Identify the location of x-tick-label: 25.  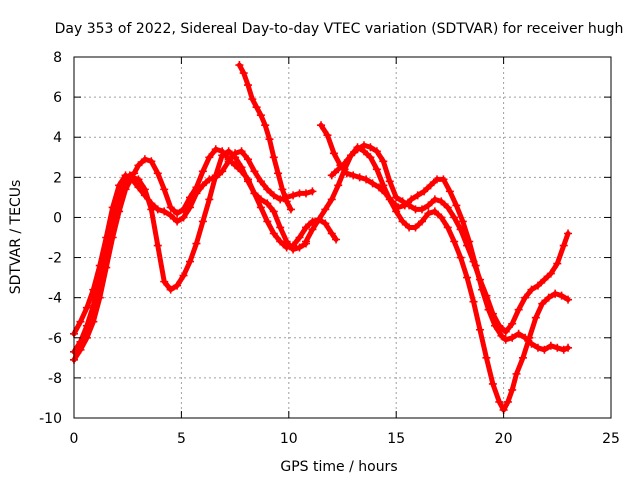
(611, 439).